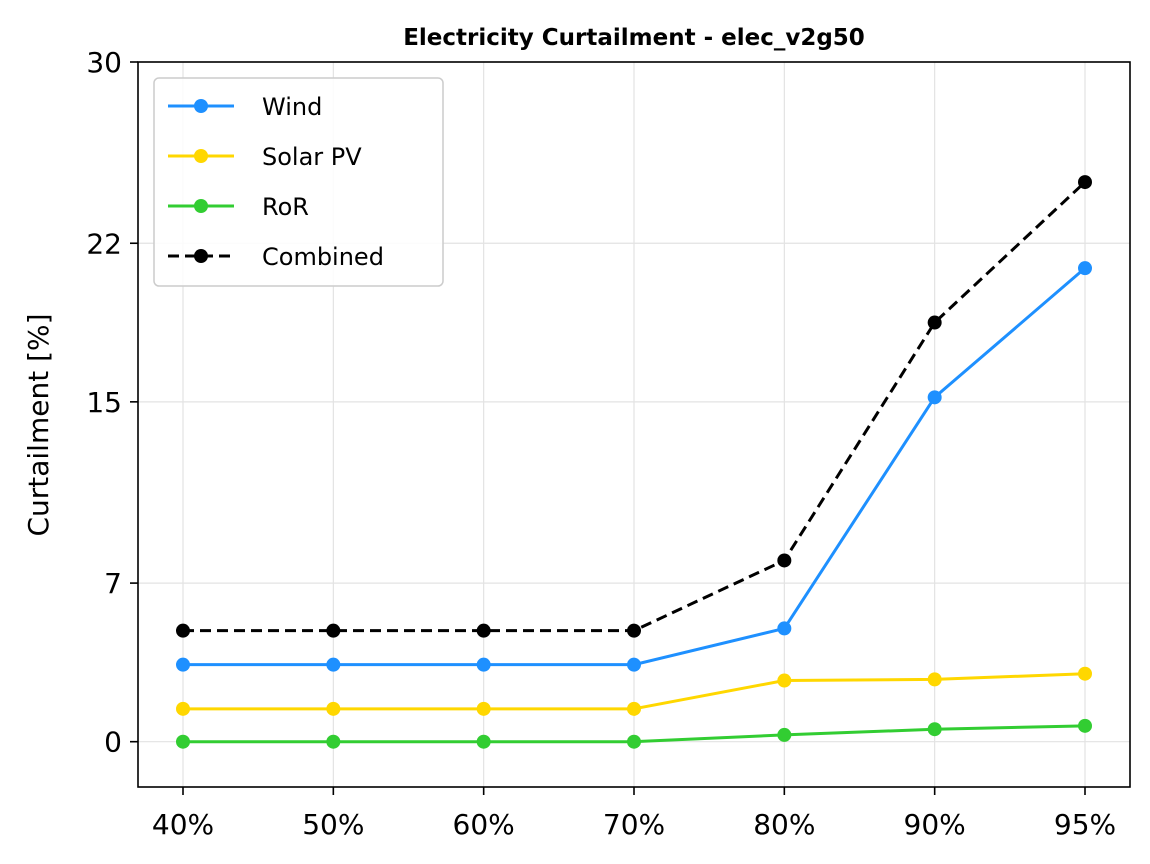  Describe the element at coordinates (113, 742) in the screenshot. I see `y-tick-label: 0` at that location.